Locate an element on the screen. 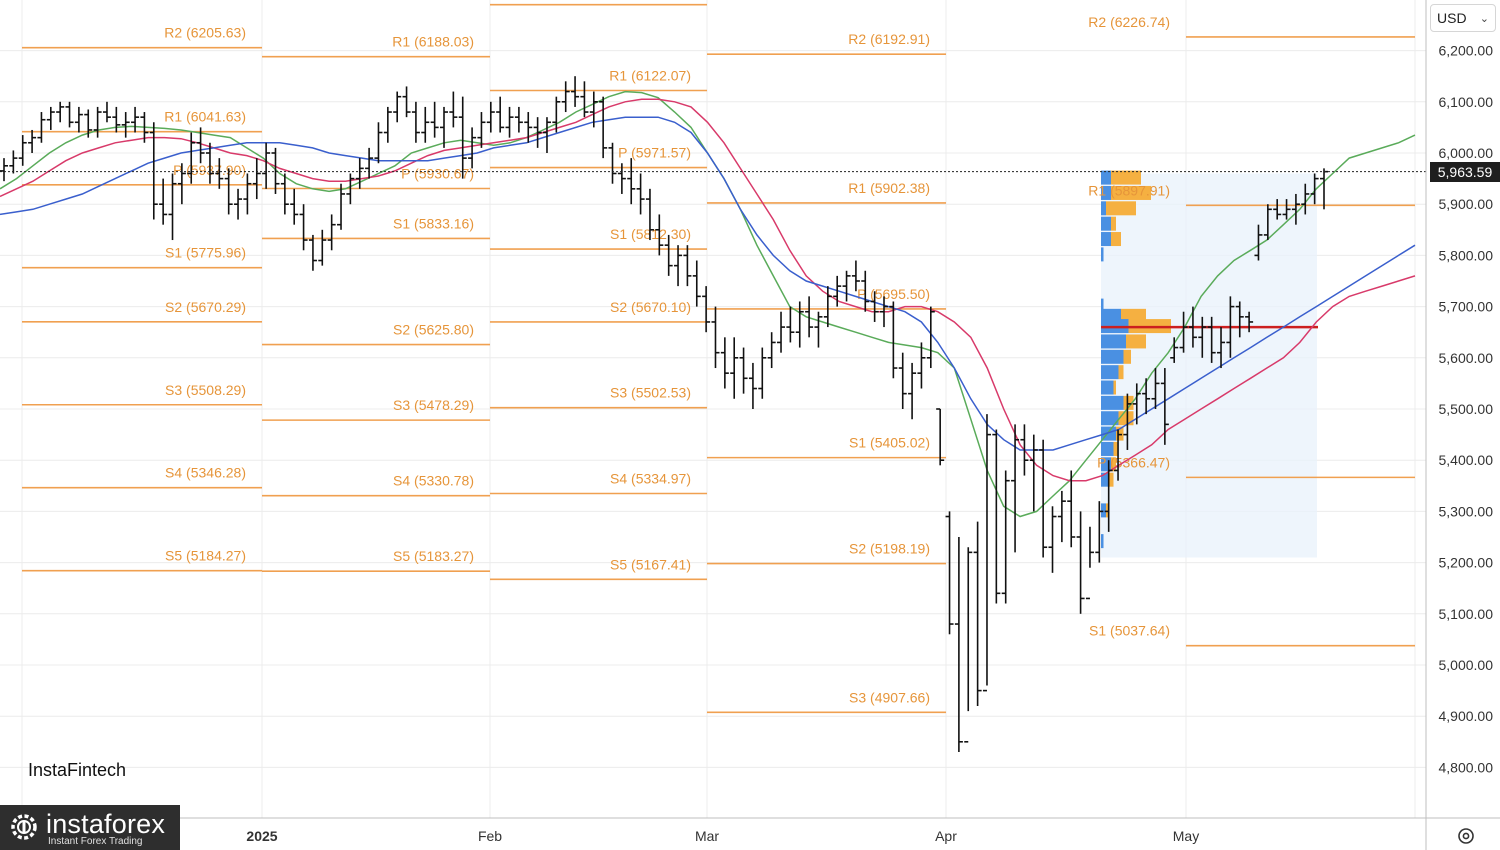 The height and width of the screenshot is (850, 1500). x-tick-label: Apr is located at coordinates (946, 836).